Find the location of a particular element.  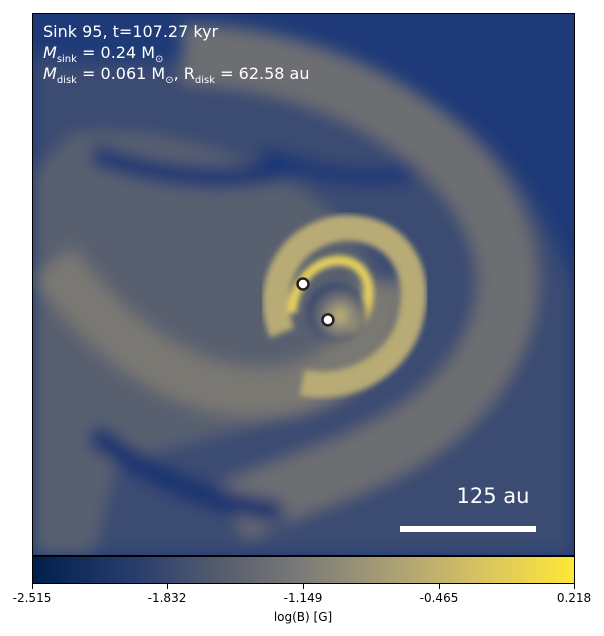

mdisk-sub: disk is located at coordinates (66, 81).